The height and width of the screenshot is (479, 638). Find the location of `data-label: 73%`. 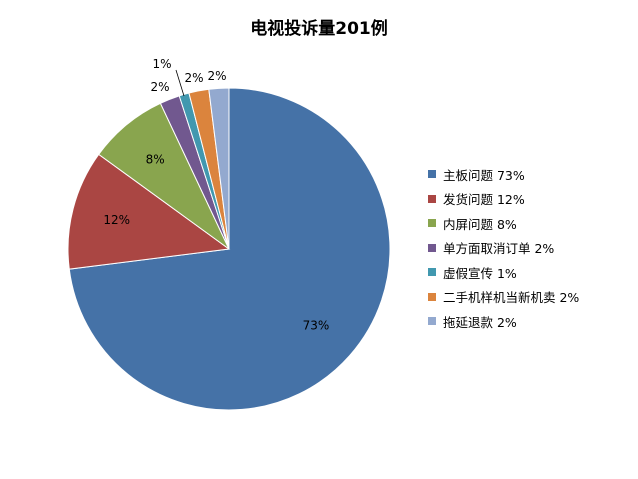

data-label: 73% is located at coordinates (316, 326).